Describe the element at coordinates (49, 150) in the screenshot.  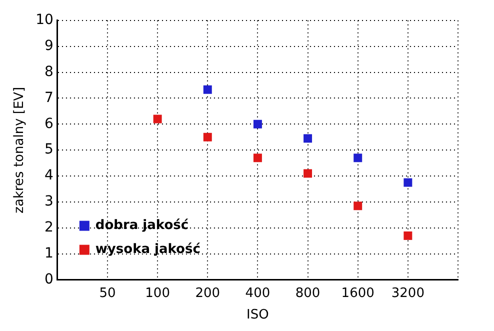
I see `y-tick-label: 5` at that location.